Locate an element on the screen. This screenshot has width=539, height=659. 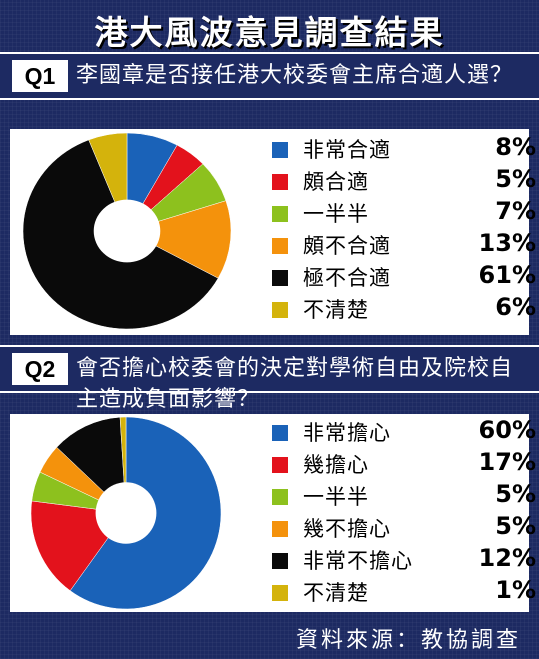
data-label: 6% is located at coordinates (515, 307).